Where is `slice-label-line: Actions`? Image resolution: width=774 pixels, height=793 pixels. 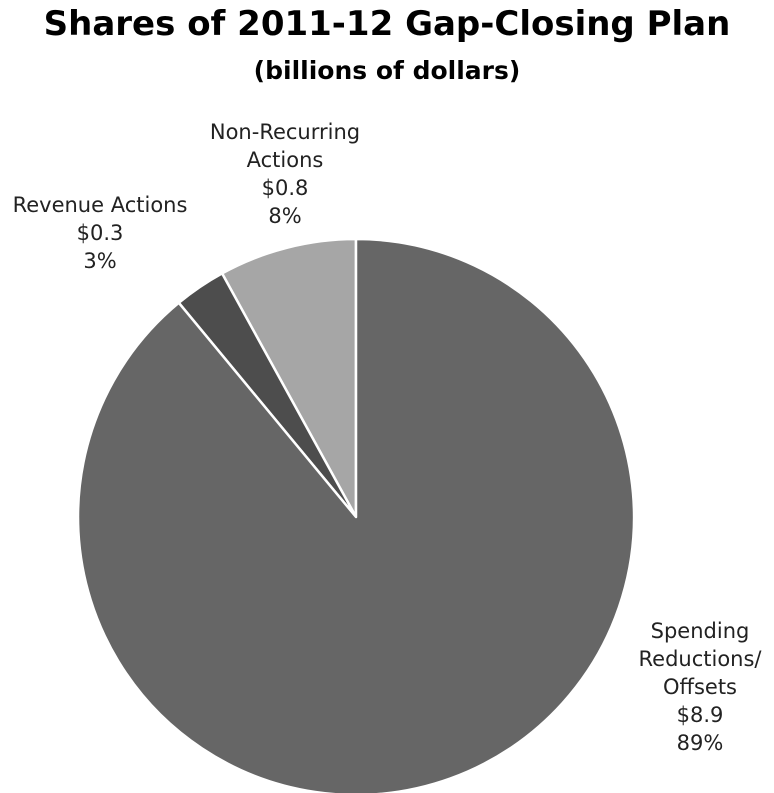 slice-label-line: Actions is located at coordinates (285, 160).